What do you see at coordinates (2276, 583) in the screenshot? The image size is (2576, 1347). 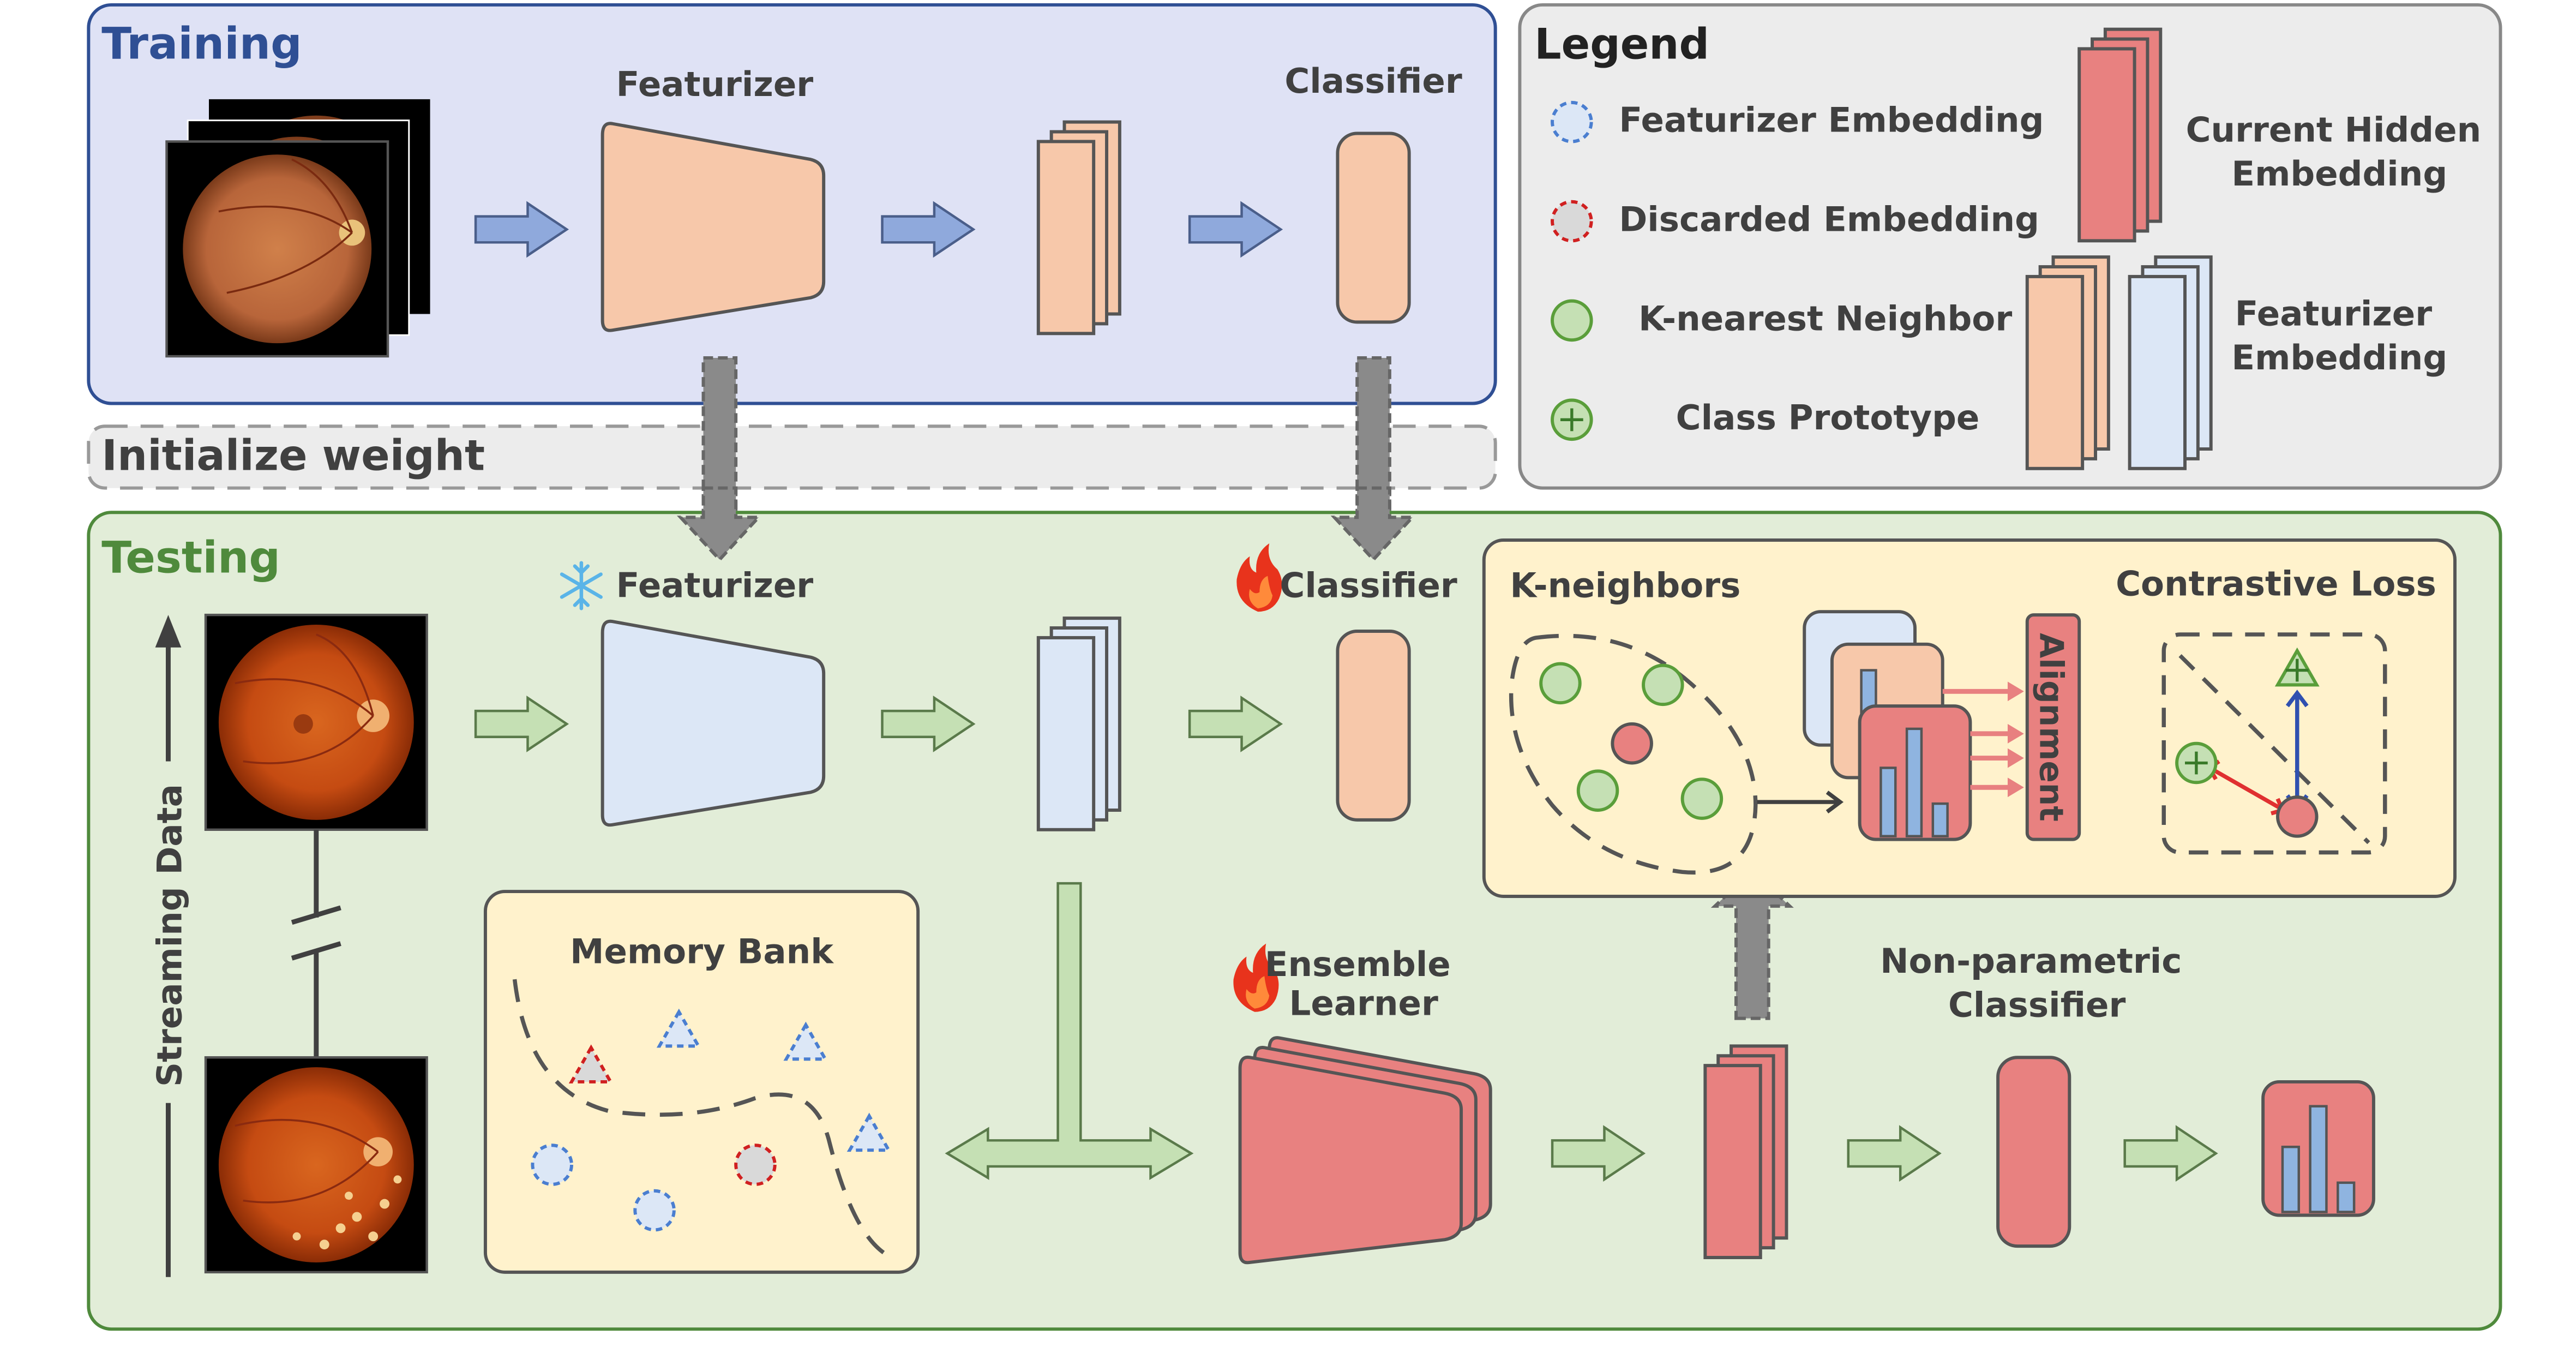 I see `contrastive-loss-label: Contrastive Loss` at bounding box center [2276, 583].